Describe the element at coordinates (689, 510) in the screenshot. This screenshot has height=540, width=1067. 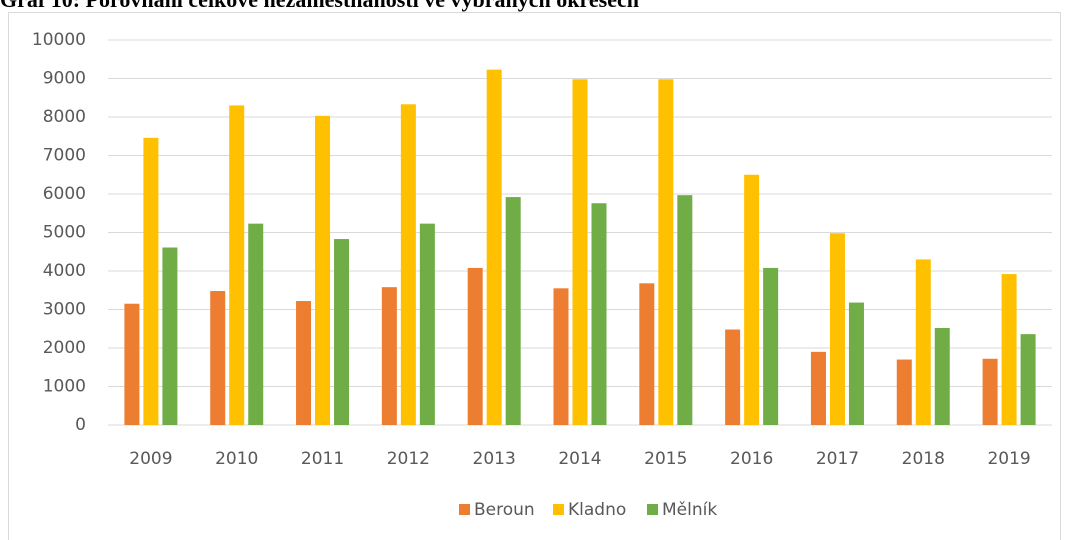
I see `legend-label: Mělník` at that location.